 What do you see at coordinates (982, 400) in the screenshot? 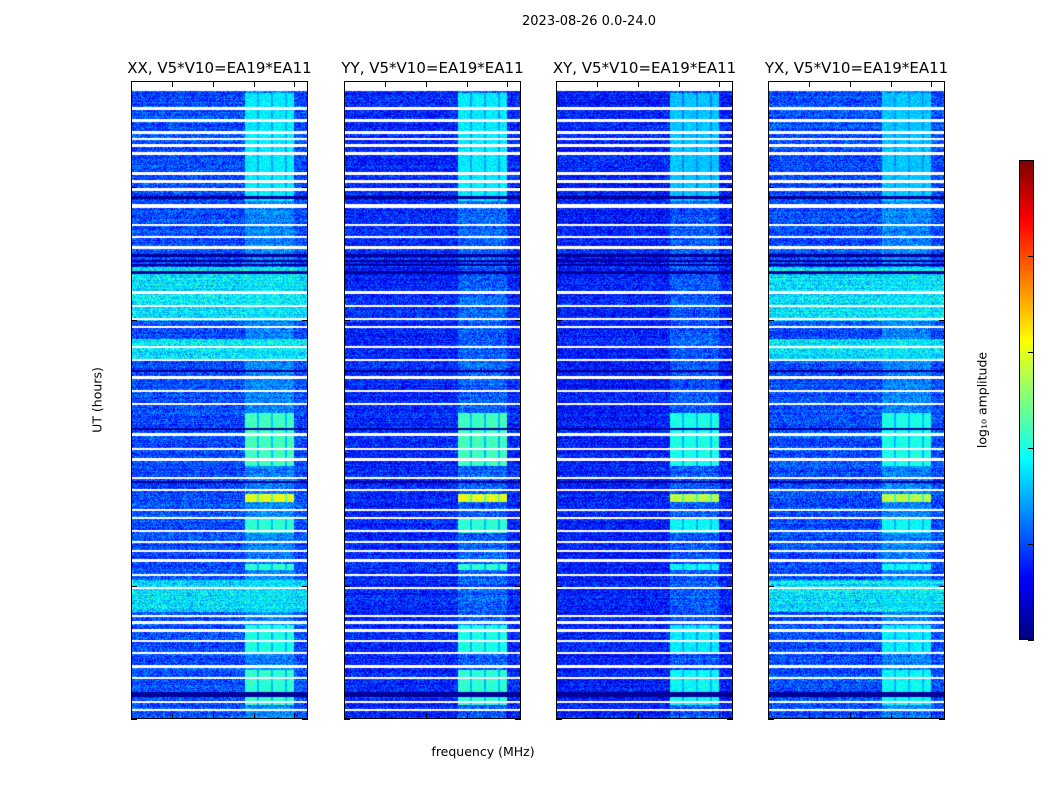
I see `colorbar-label: log₁₀ amplitude` at bounding box center [982, 400].